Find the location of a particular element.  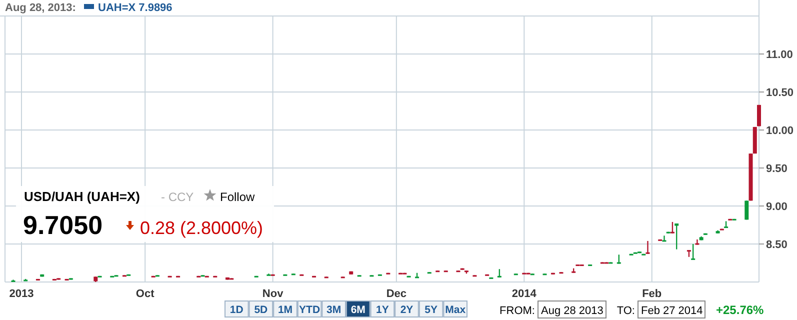

x-tick-label: 2014 is located at coordinates (525, 294).